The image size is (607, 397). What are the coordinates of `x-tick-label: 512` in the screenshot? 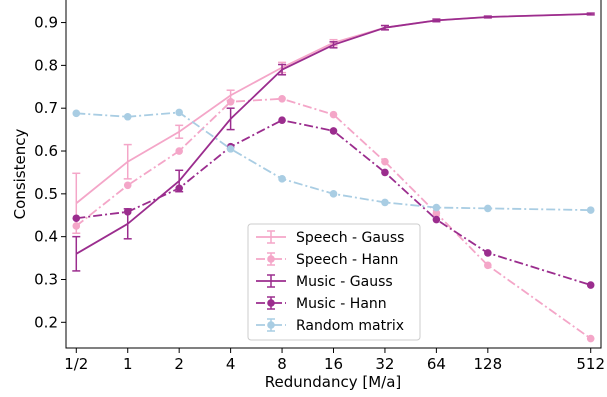 It's located at (590, 364).